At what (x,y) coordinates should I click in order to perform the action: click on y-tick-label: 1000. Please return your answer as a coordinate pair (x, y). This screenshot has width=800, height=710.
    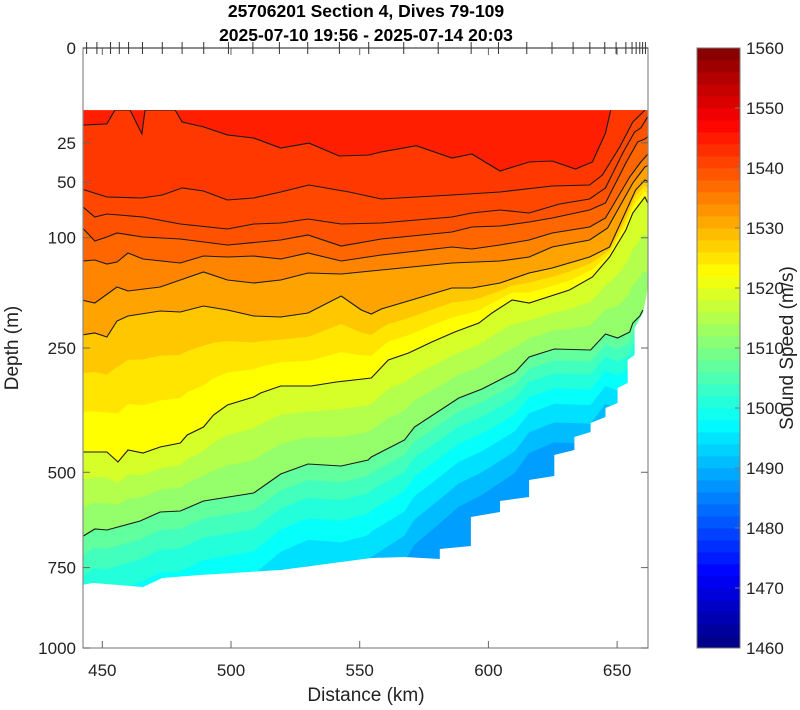
    Looking at the image, I should click on (57, 648).